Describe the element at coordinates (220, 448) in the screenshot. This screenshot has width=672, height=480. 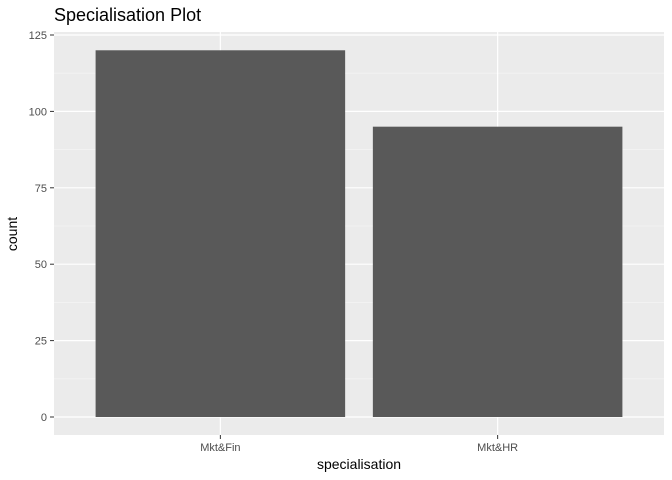
I see `x-tick-label: Mkt&Fin` at that location.